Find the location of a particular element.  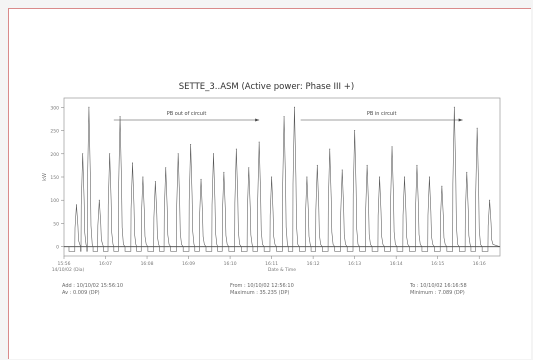

x-start-sublabel: 14/10/02 (Dia) is located at coordinates (68, 270).